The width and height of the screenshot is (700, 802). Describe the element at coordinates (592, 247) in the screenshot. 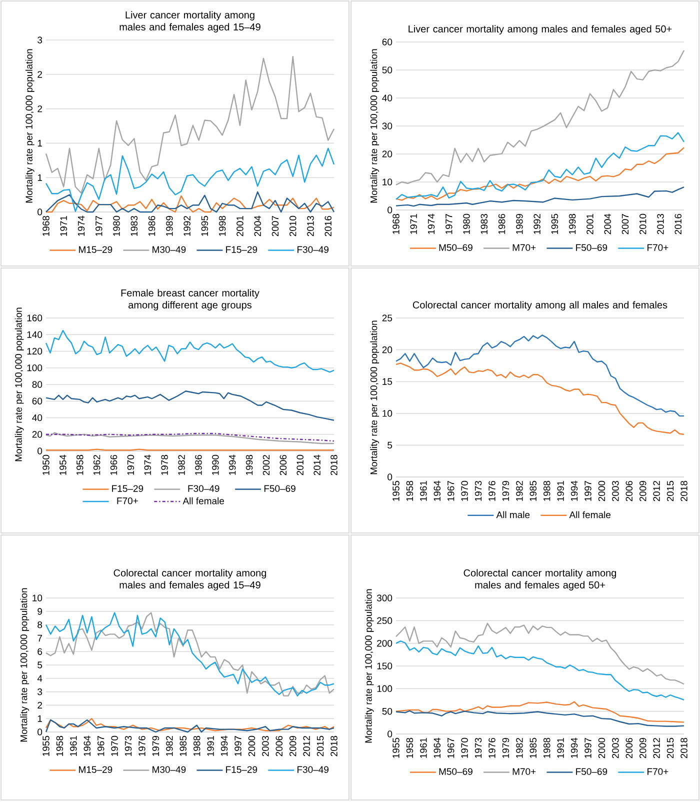

I see `legend-label: F50–69` at that location.